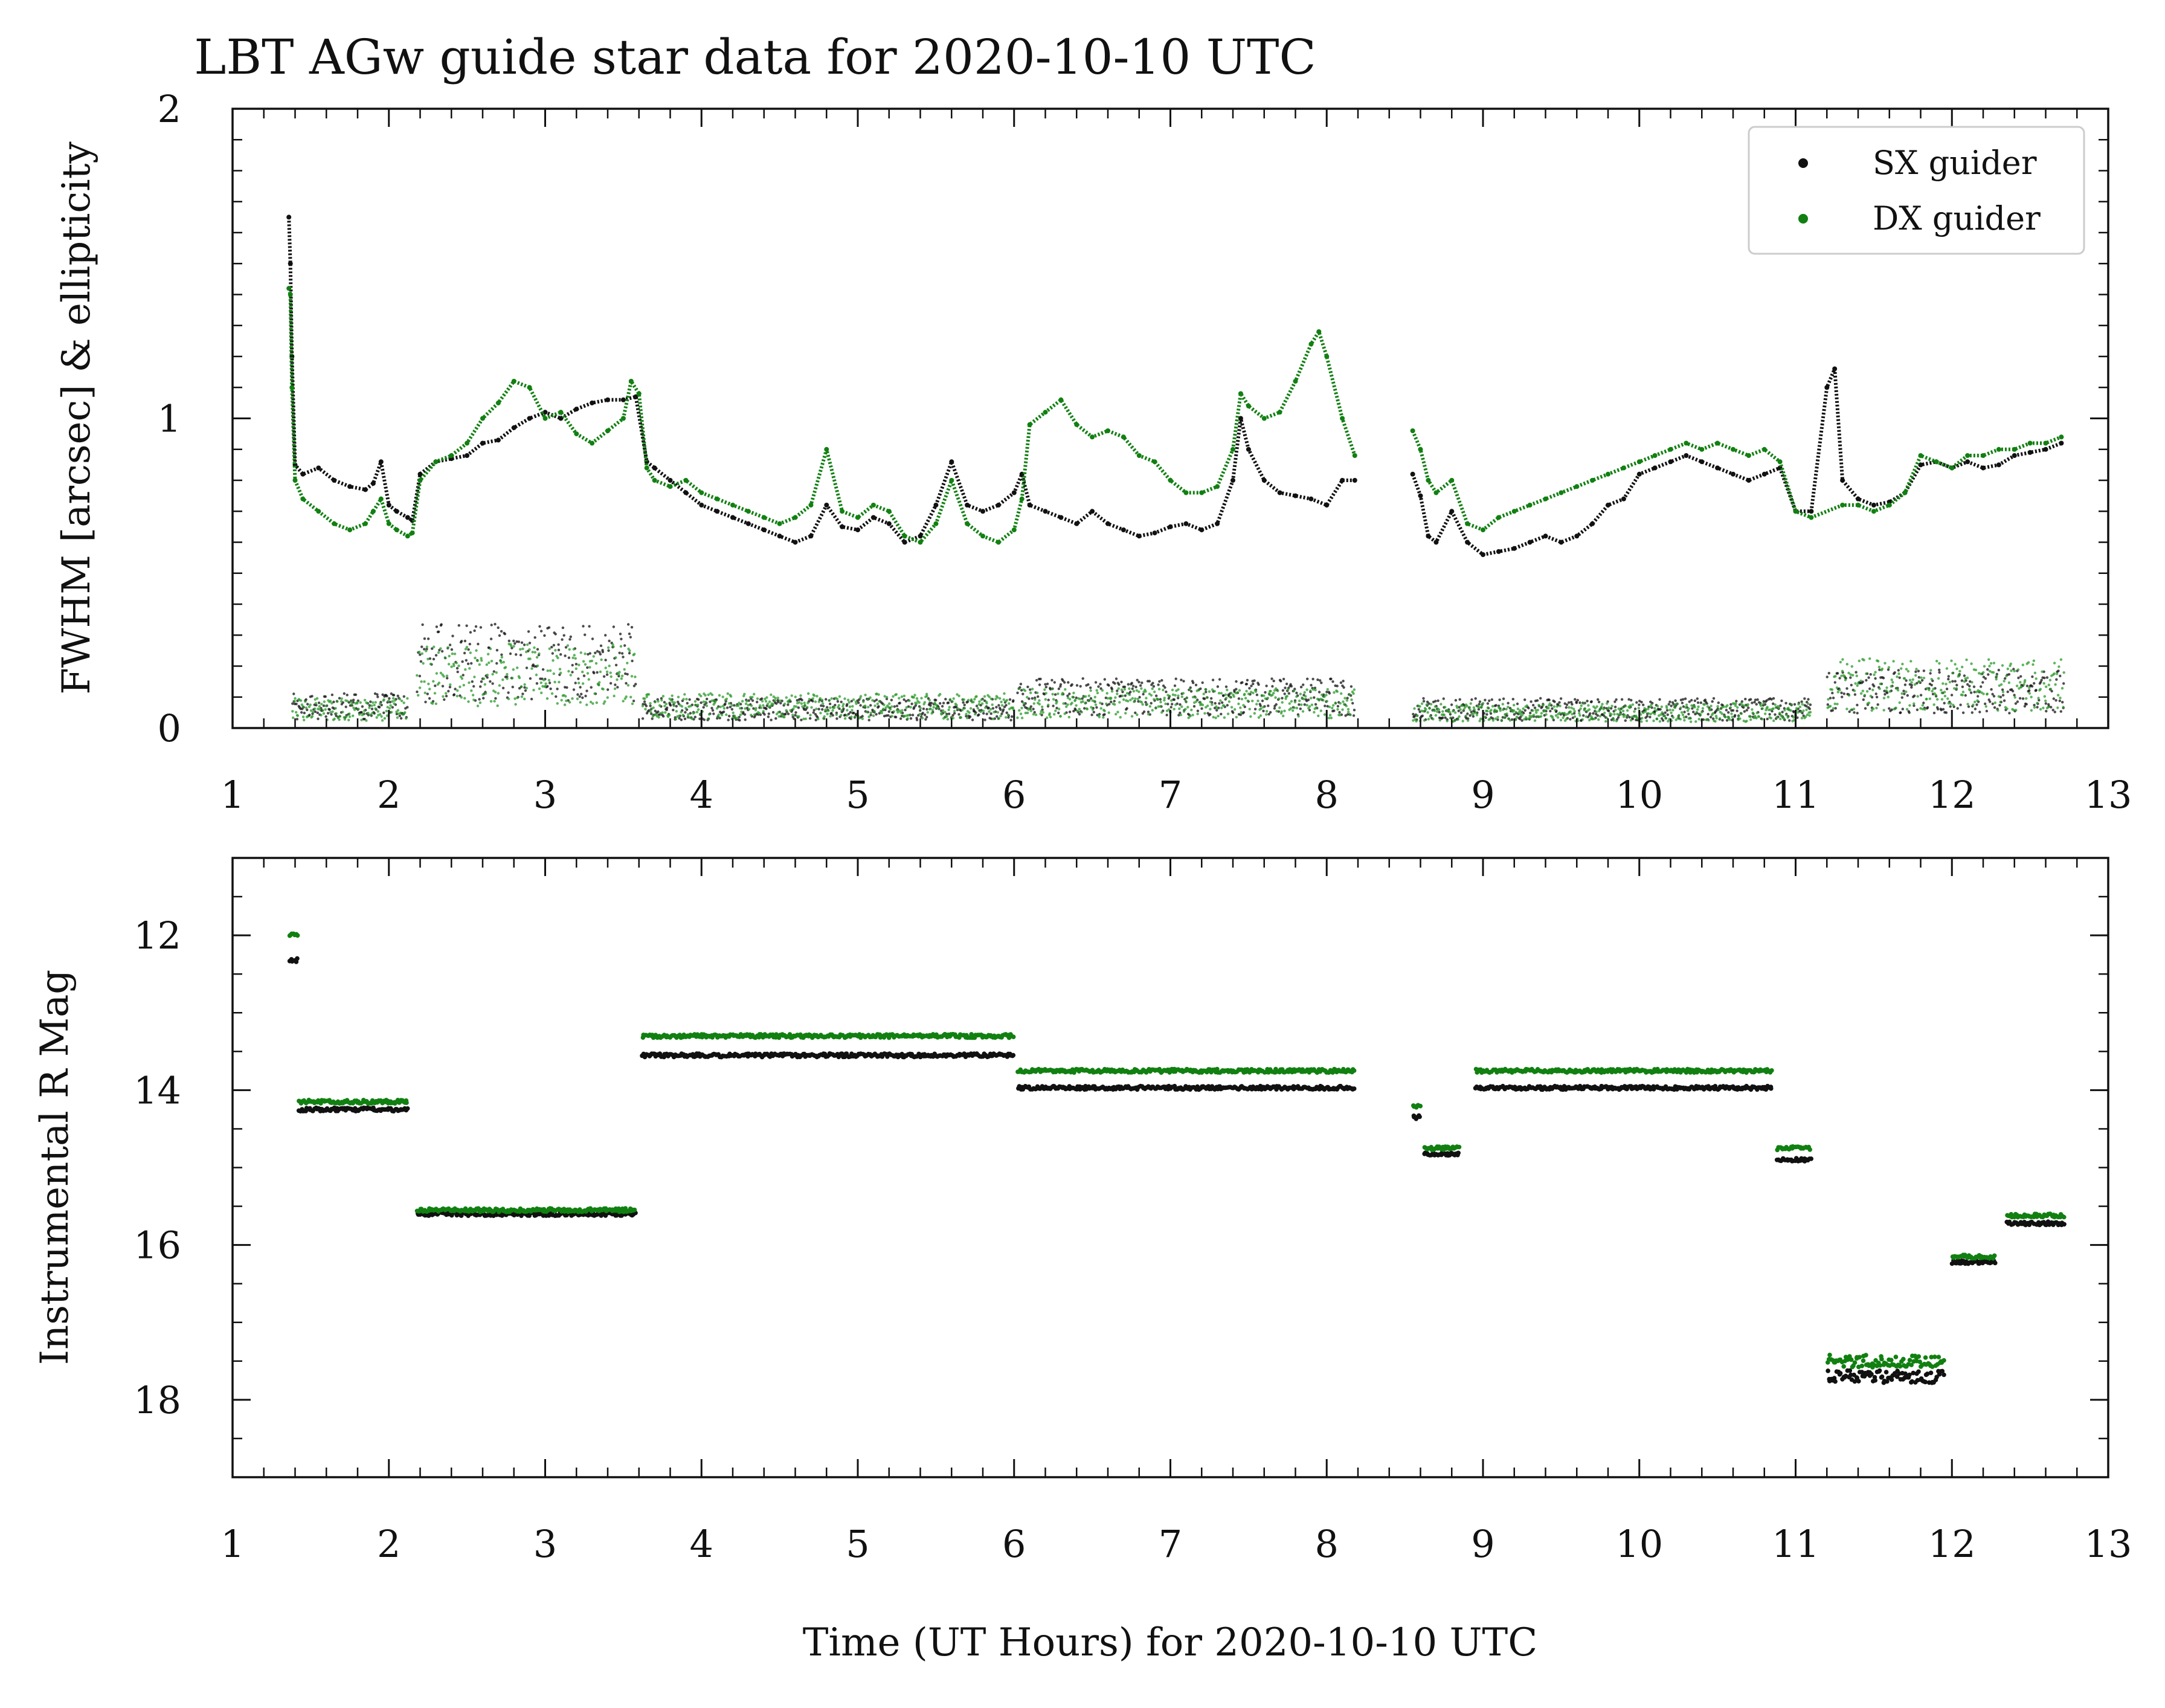 This screenshot has height=1708, width=2165. What do you see at coordinates (76, 417) in the screenshot?
I see `fwhm-ylabel: FWHM [arcsec] & ellipticity` at bounding box center [76, 417].